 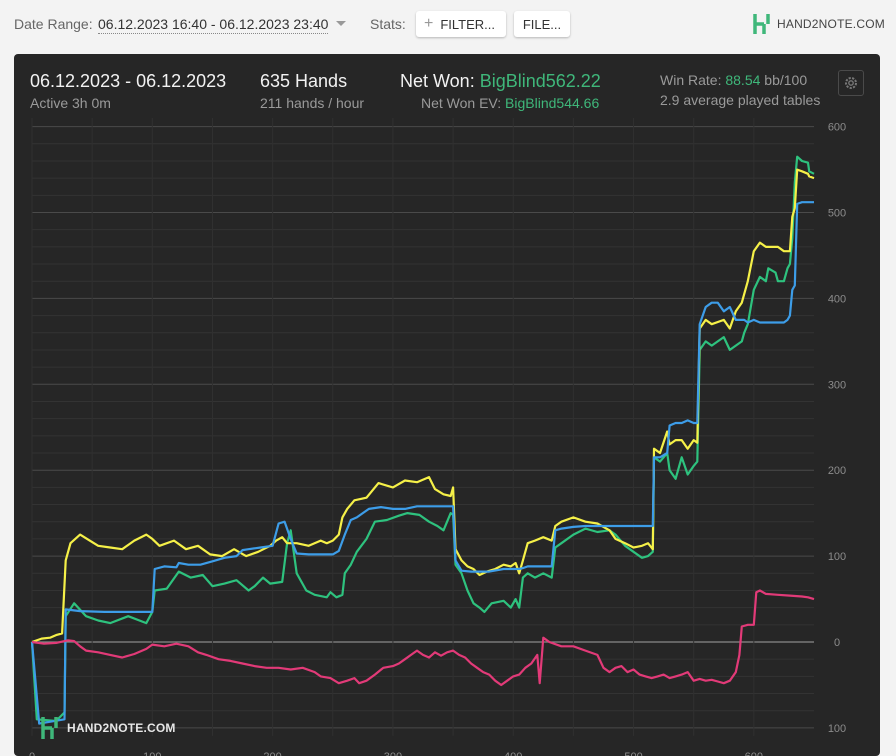 I want to click on hand2note-logo: HAND2NOTE.COM, so click(x=818, y=24).